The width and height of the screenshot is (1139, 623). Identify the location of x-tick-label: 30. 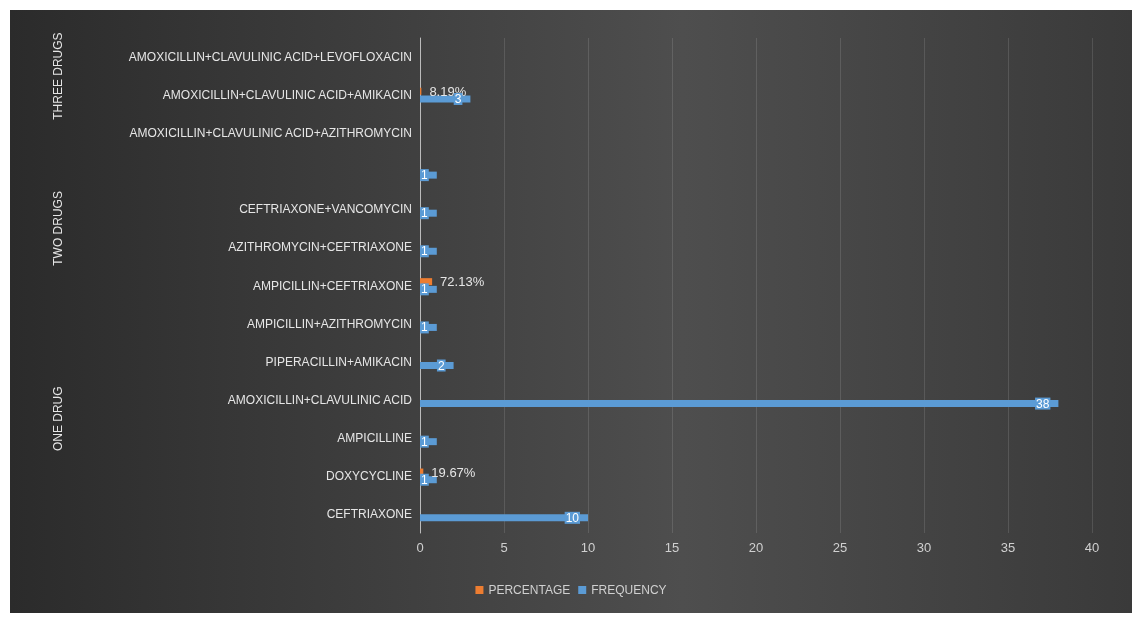
(924, 547).